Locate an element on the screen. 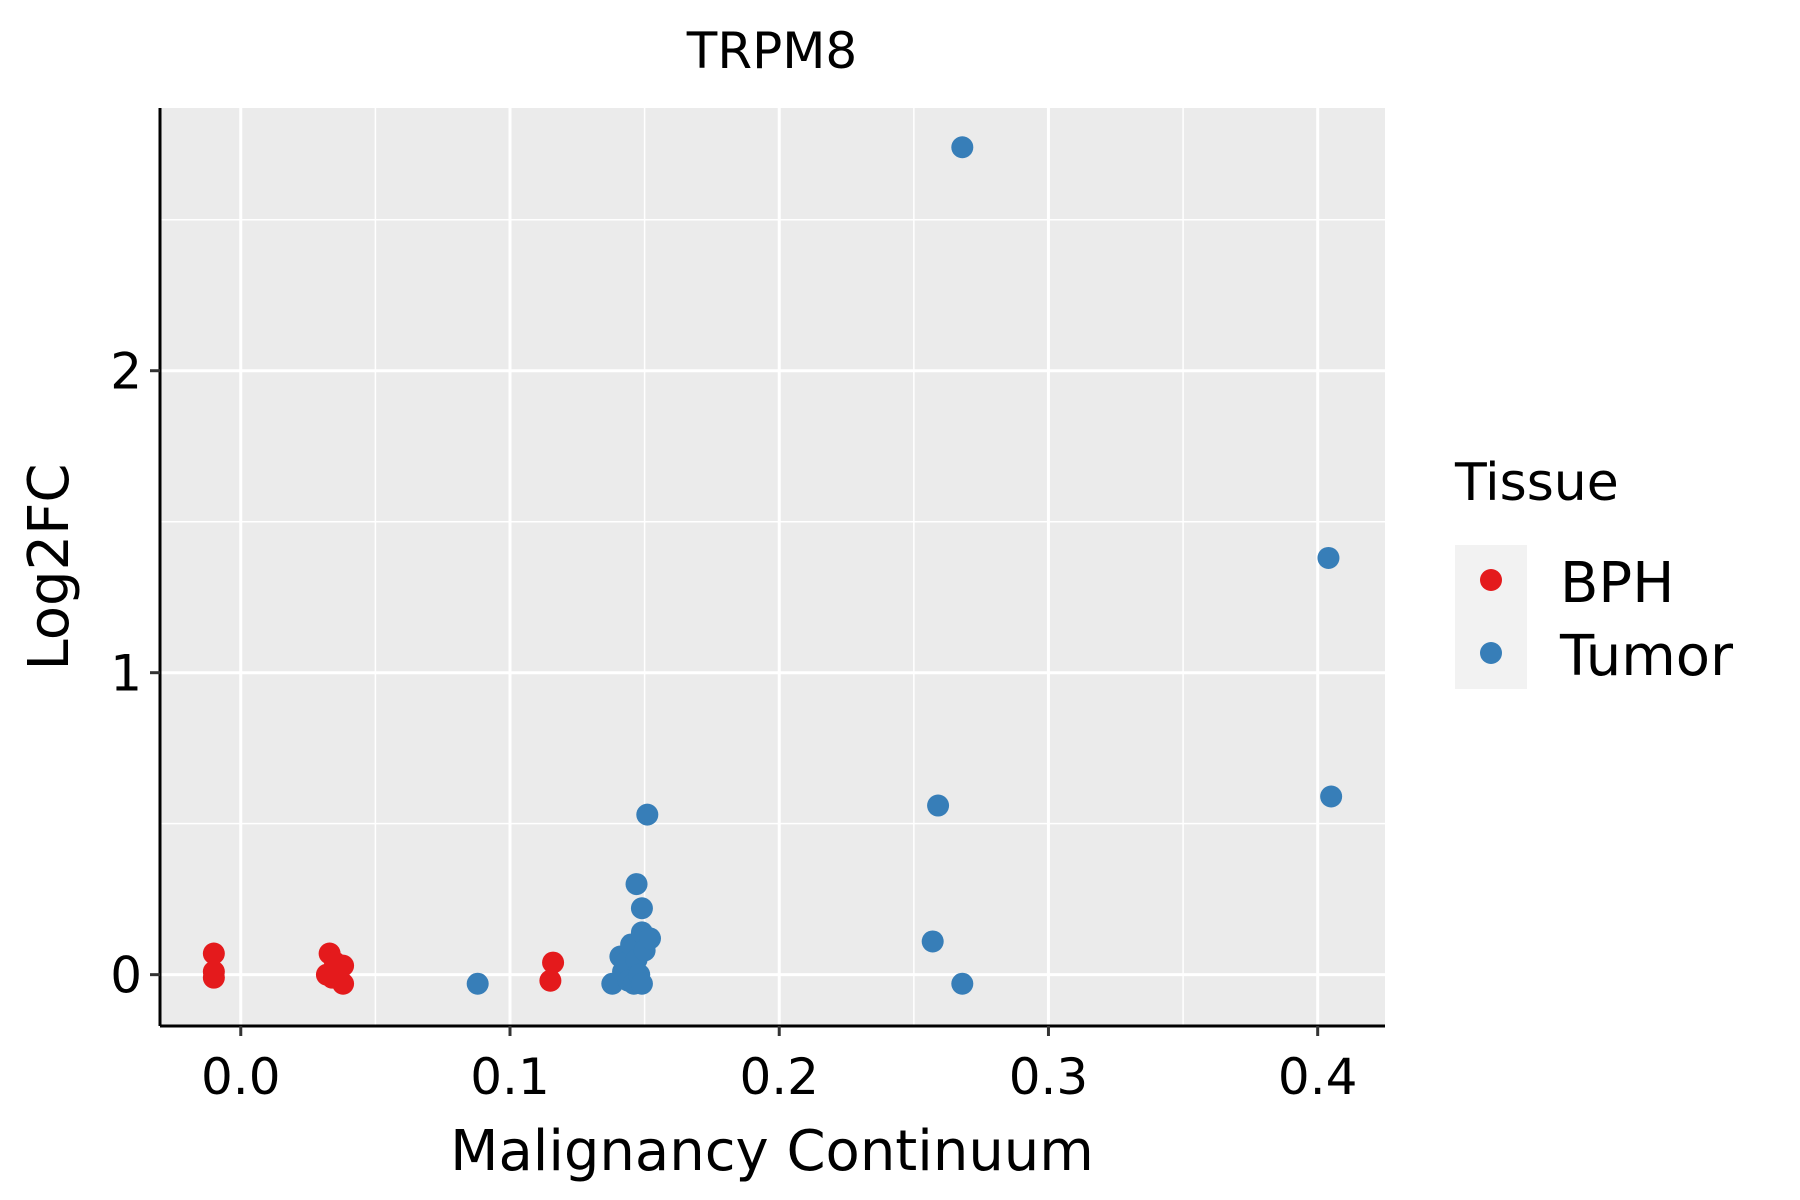 The image size is (1800, 1200). x-axis-title: Malignancy Continuum is located at coordinates (772, 1151).